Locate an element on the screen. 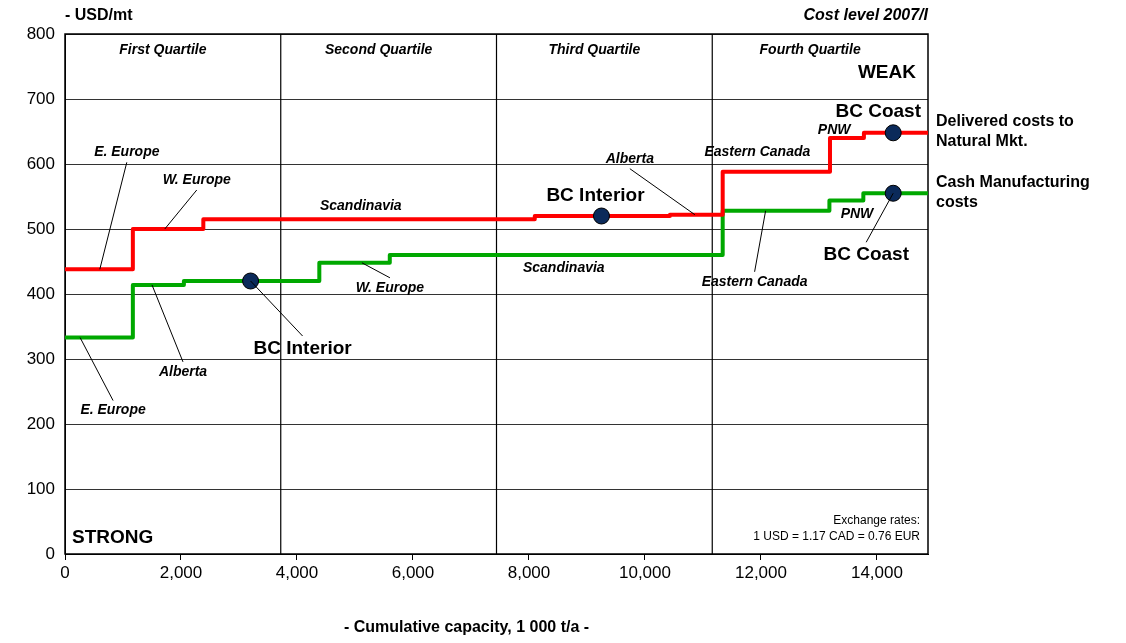  y-tick-label: 400 is located at coordinates (40, 293).